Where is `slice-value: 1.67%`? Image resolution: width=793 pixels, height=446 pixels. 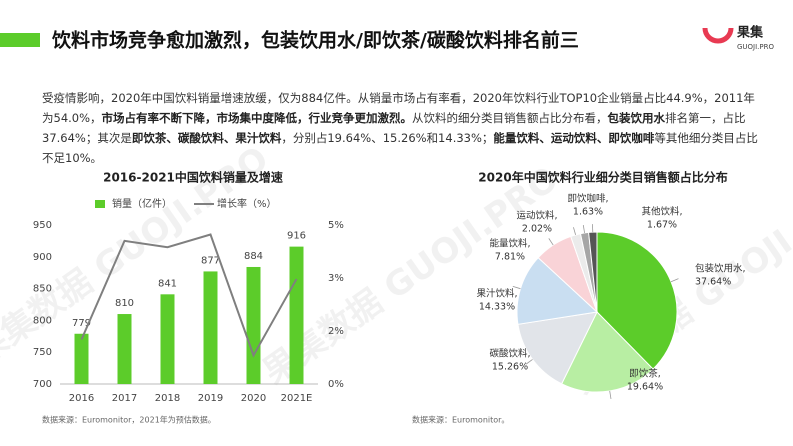
slice-value: 1.67% is located at coordinates (662, 225).